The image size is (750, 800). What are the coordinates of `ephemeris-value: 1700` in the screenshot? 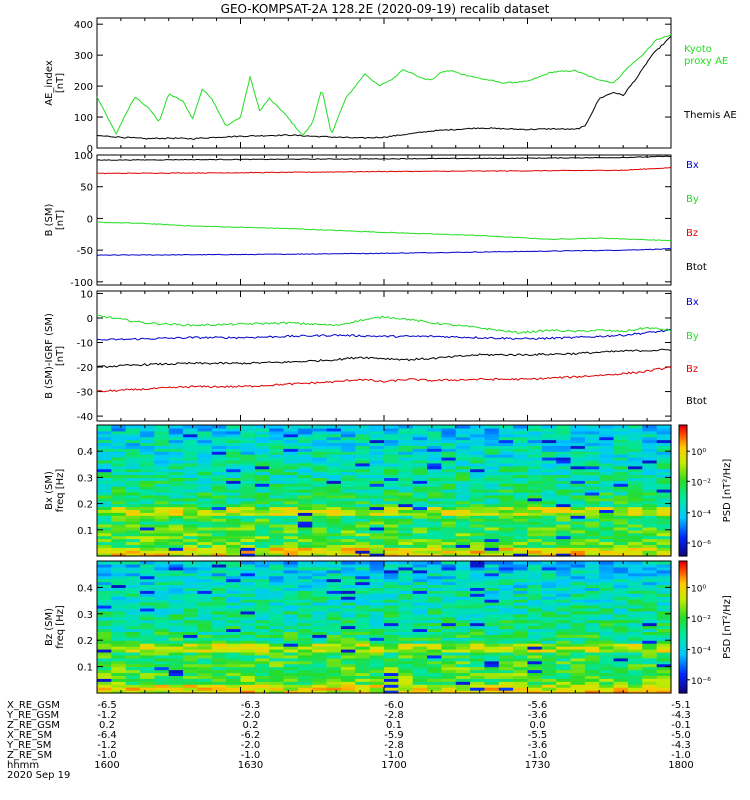 It's located at (393, 765).